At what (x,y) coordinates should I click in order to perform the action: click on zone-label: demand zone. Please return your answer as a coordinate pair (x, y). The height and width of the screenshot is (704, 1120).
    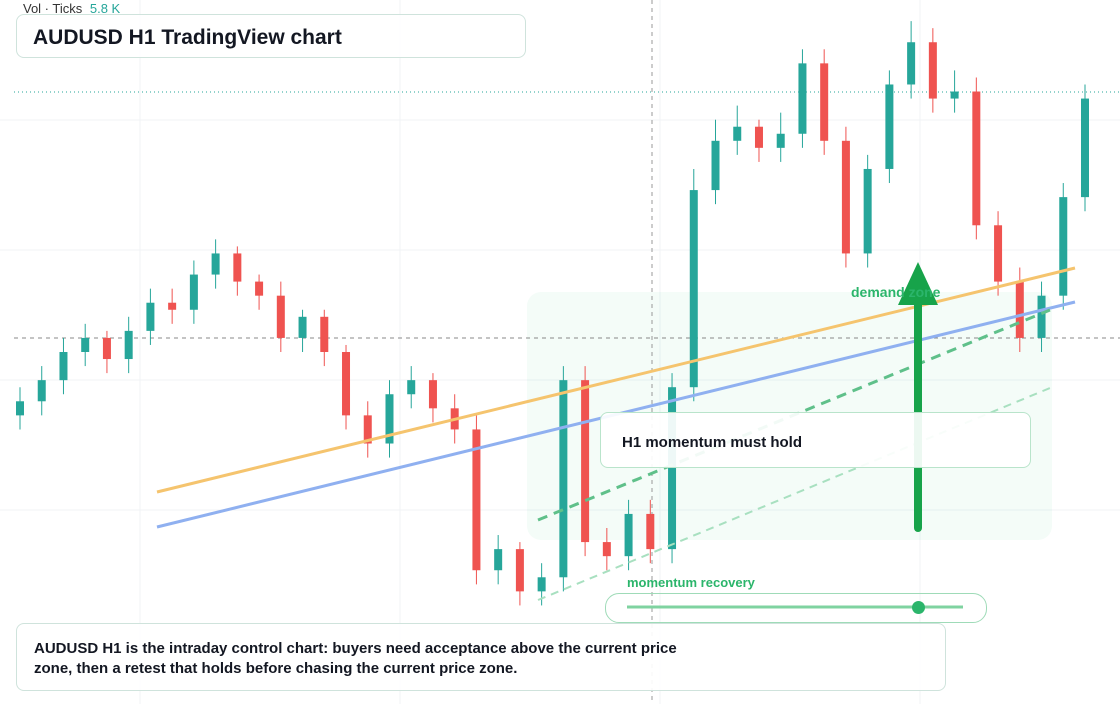
    Looking at the image, I should click on (896, 292).